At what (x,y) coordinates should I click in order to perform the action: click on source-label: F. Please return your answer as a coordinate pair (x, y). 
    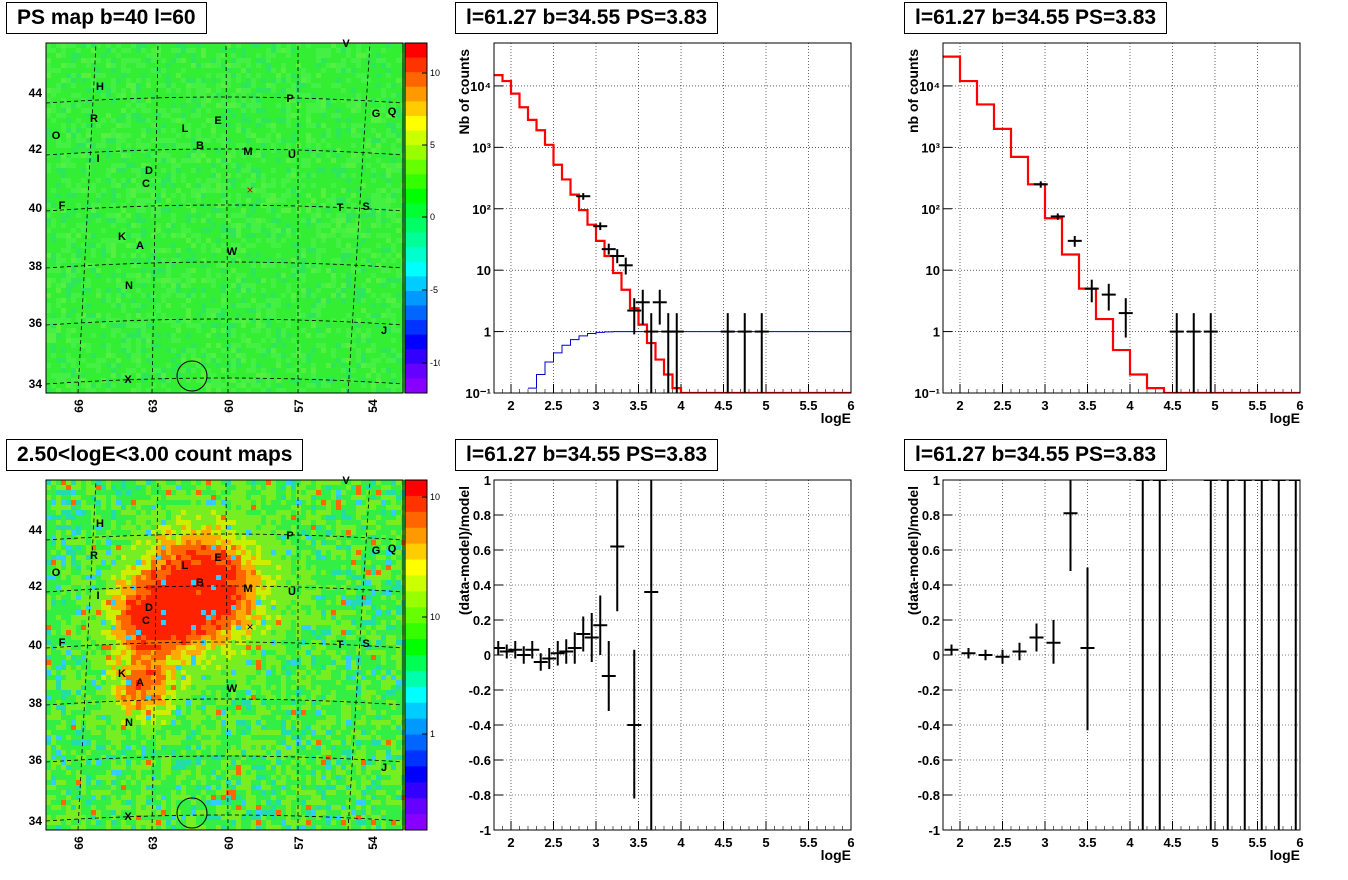
    Looking at the image, I should click on (62, 643).